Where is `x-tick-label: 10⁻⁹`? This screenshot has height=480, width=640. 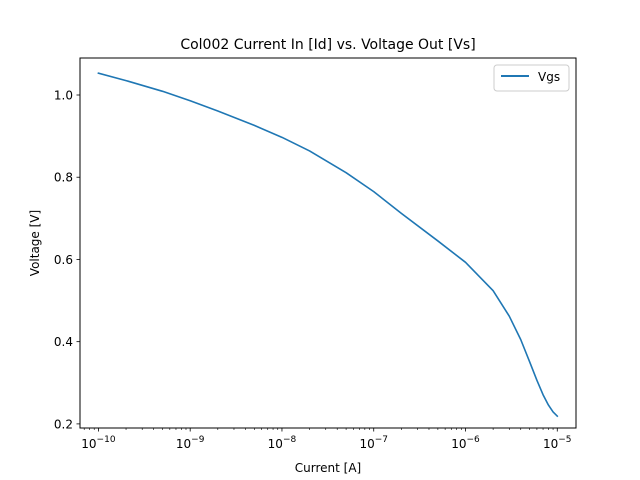
x-tick-label: 10⁻⁹ is located at coordinates (190, 443).